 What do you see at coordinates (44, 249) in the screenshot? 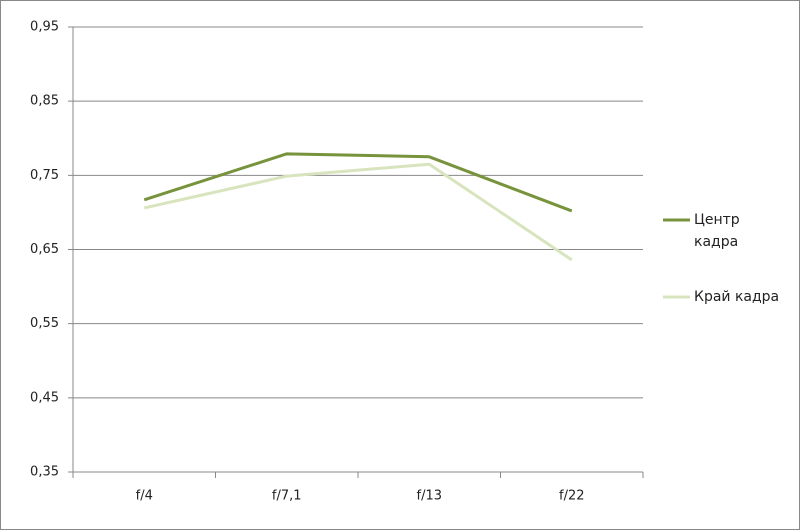
I see `y-tick-label: 0,65` at bounding box center [44, 249].